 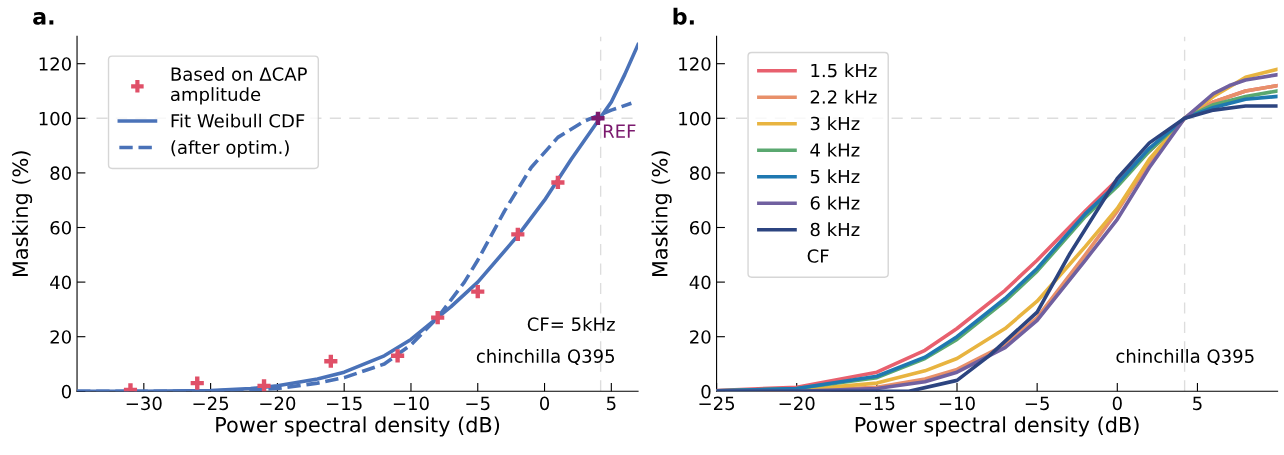 What do you see at coordinates (835, 229) in the screenshot?
I see `legend-label: 8 kHz` at bounding box center [835, 229].